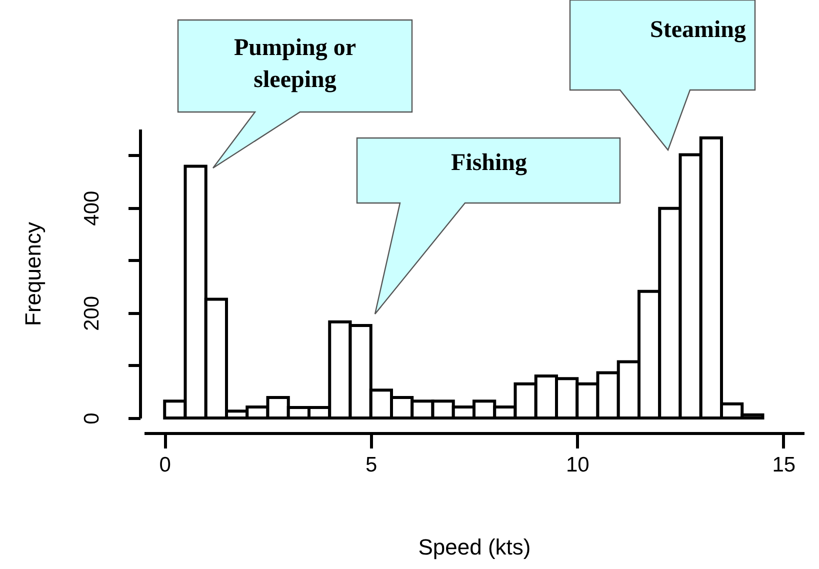 This screenshot has height=569, width=819. I want to click on text: Pumping or sleeping, so click(295, 64).